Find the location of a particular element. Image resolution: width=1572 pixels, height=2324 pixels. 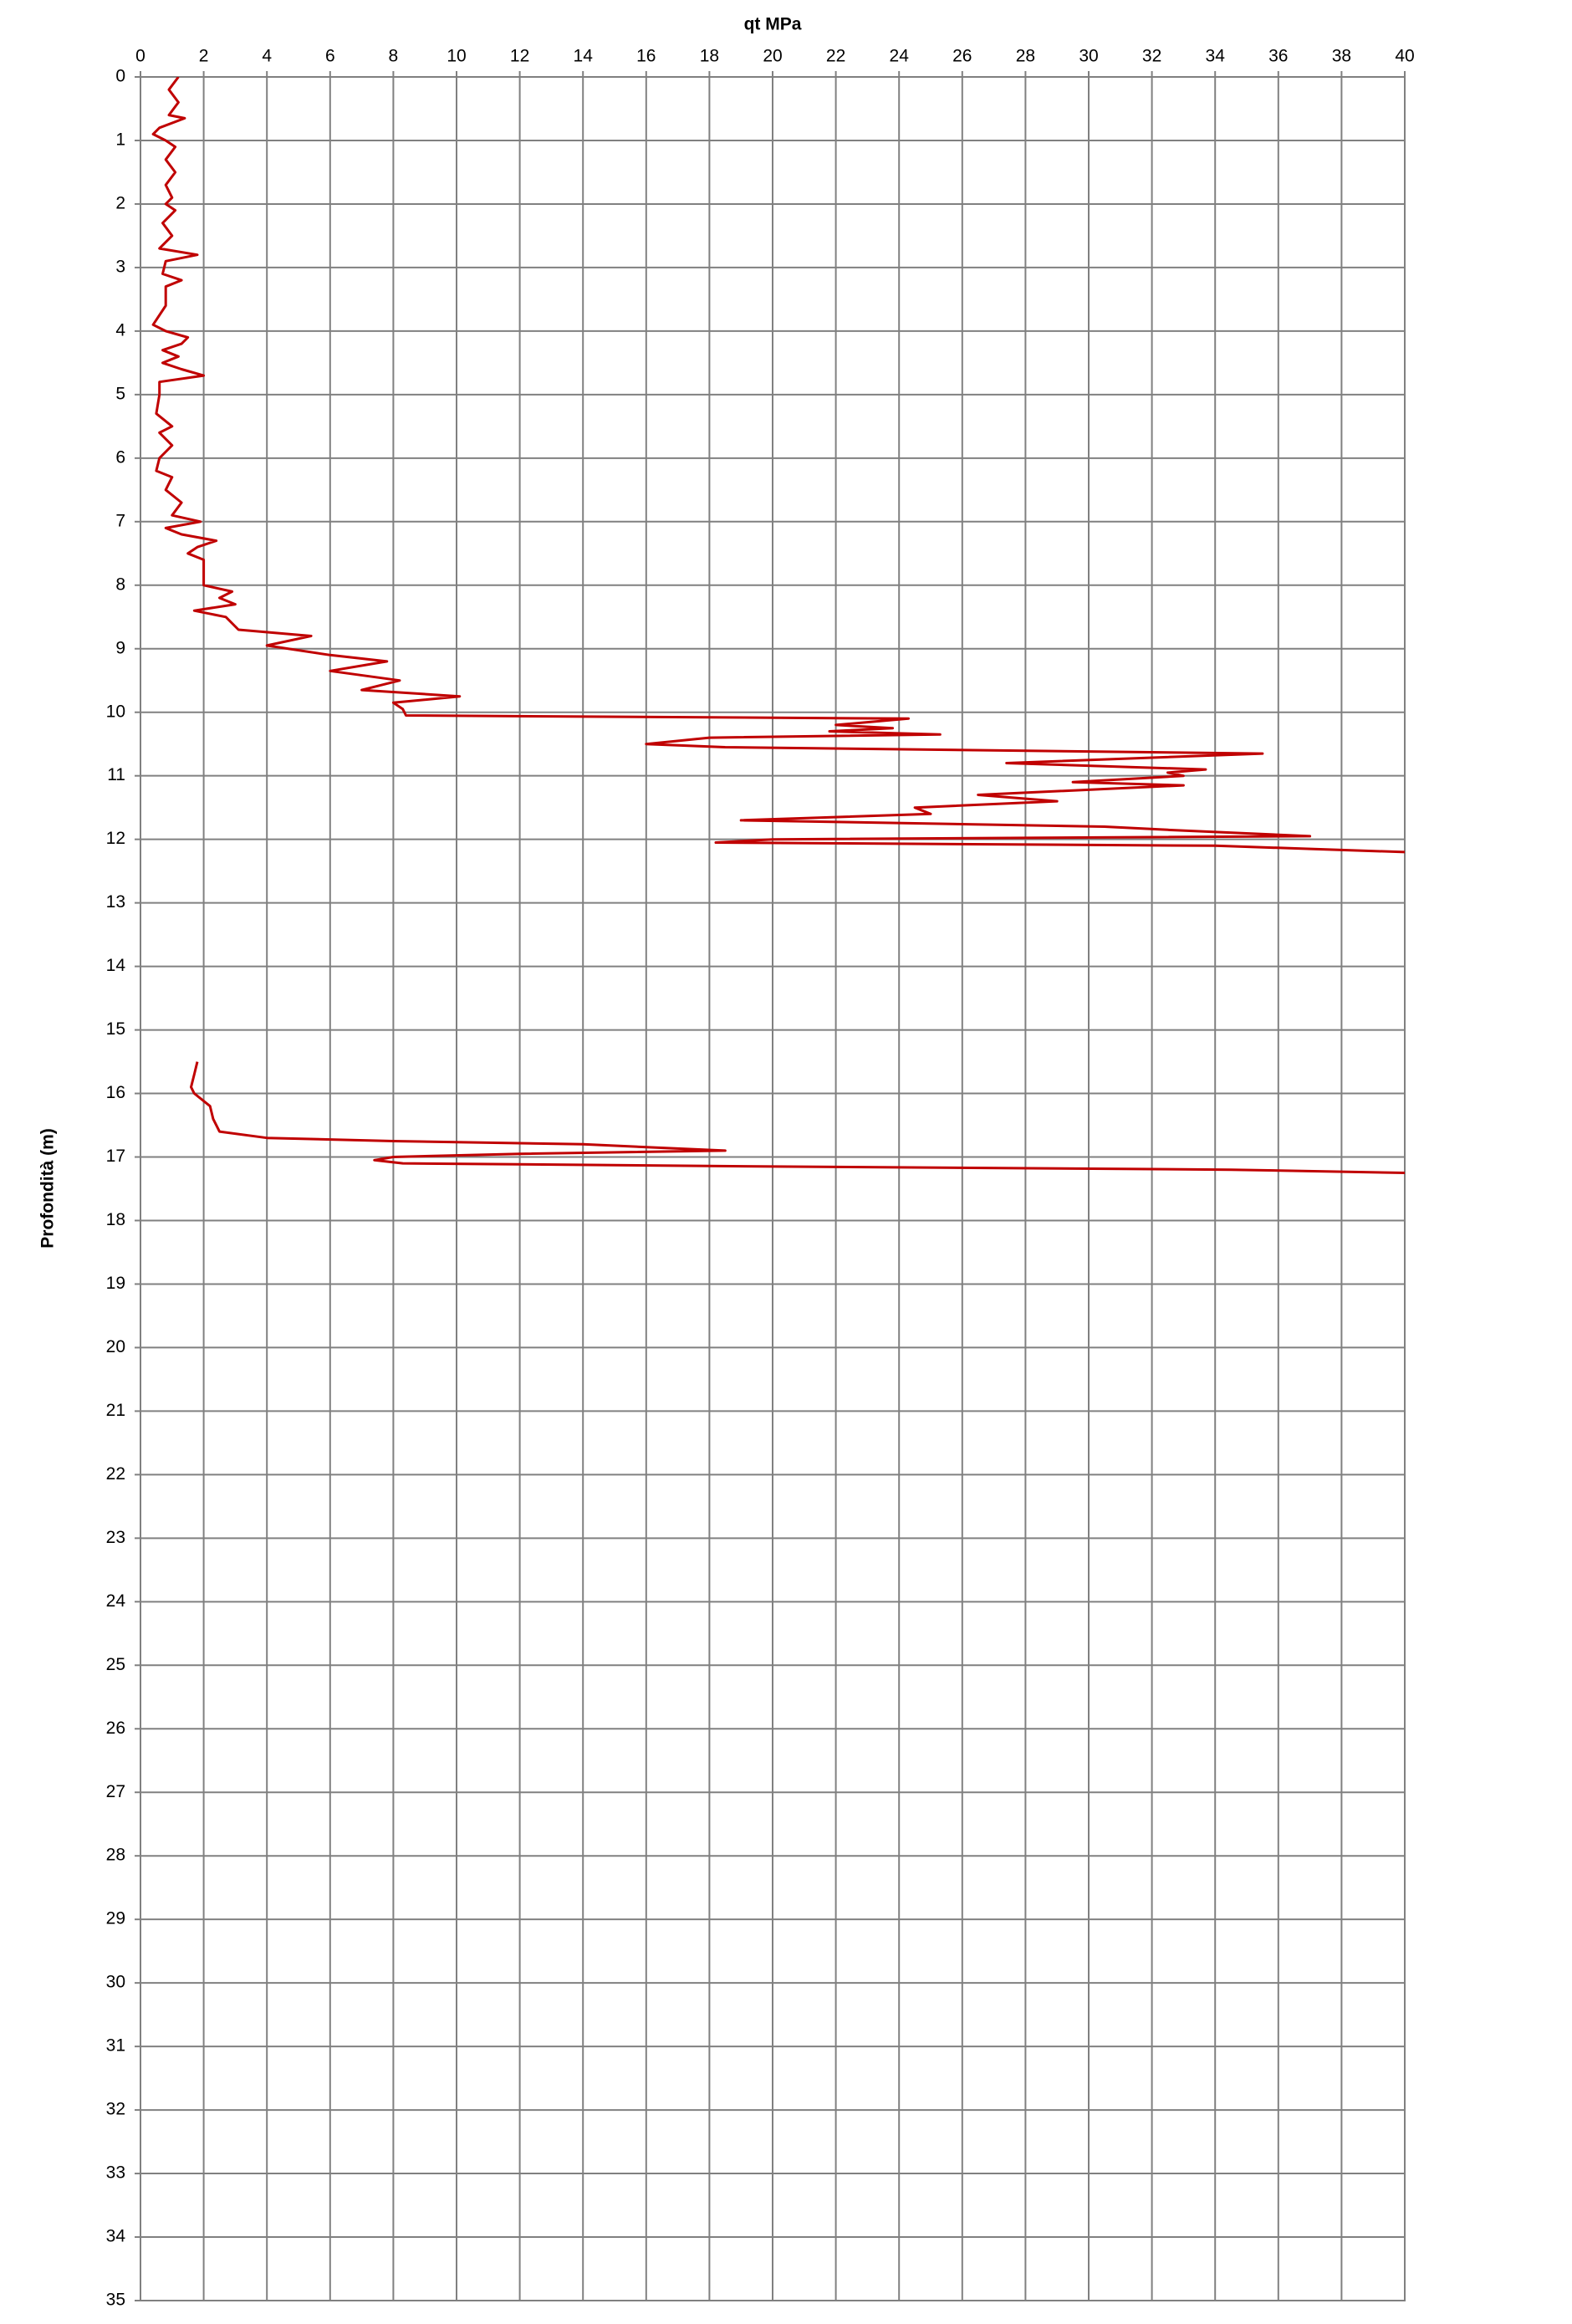

x-tick-label: 12 is located at coordinates (519, 56).